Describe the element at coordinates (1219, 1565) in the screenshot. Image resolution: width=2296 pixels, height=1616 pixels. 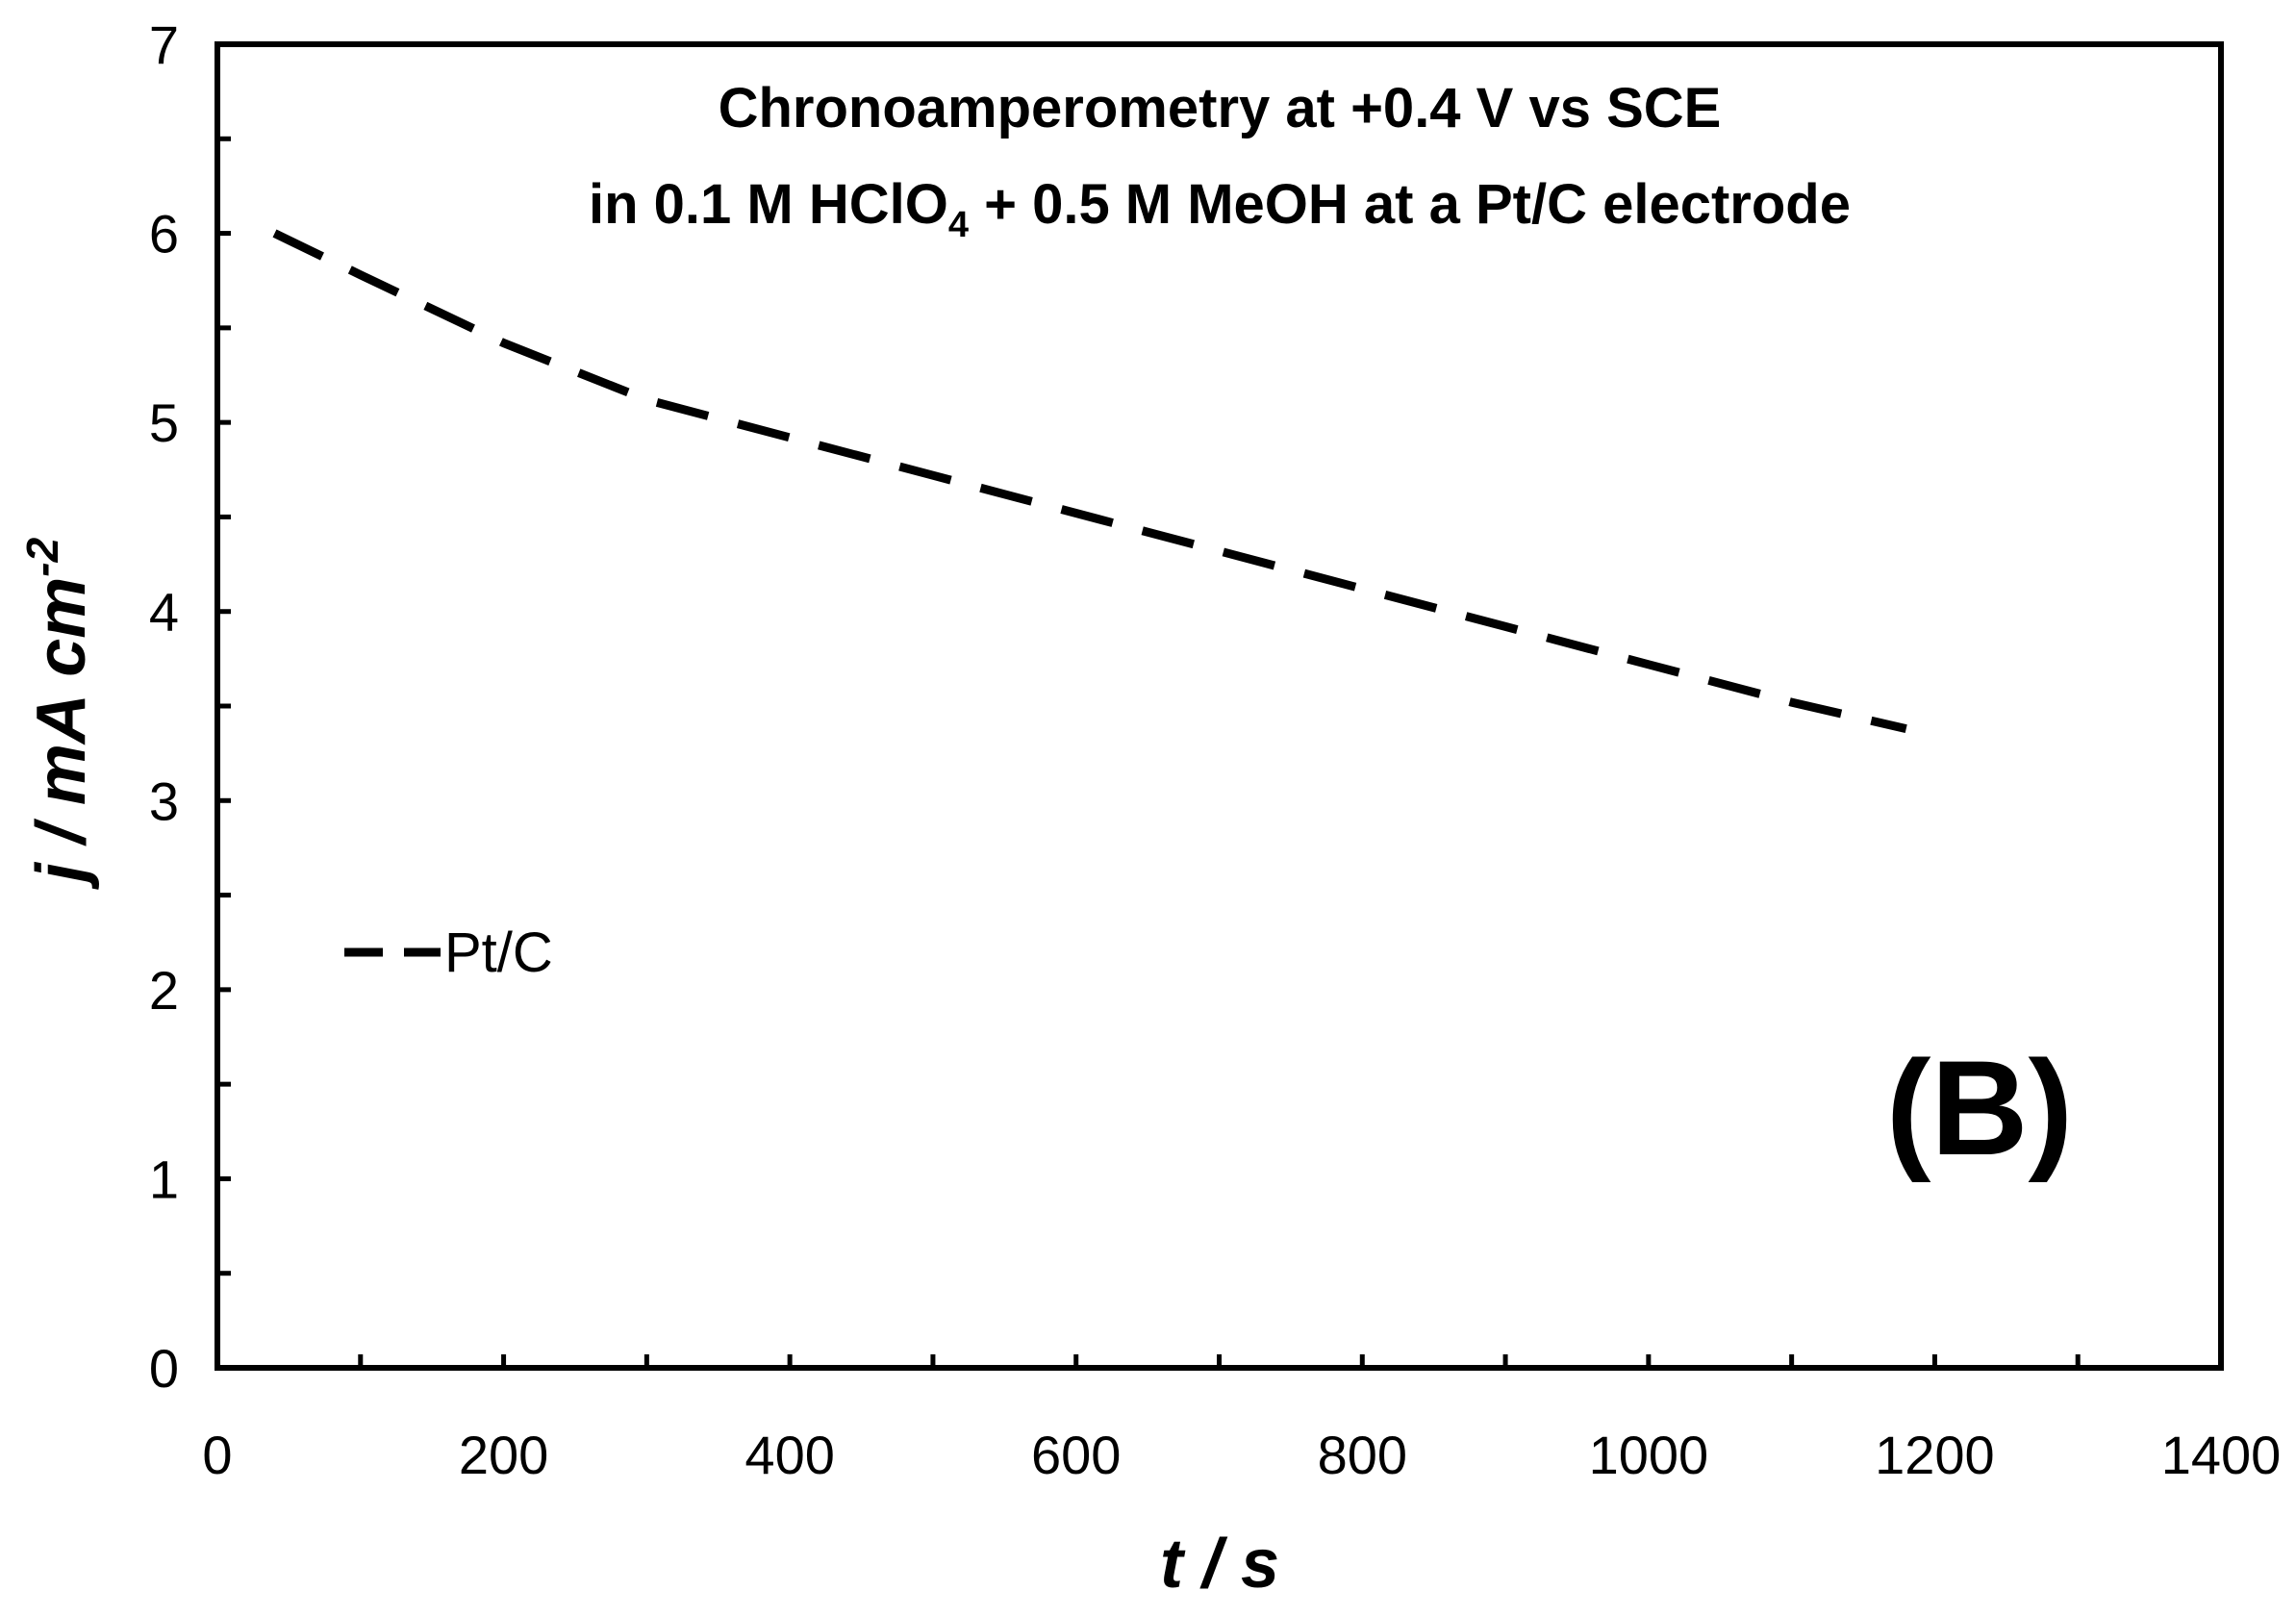
I see `x-axis-title: t / s` at that location.